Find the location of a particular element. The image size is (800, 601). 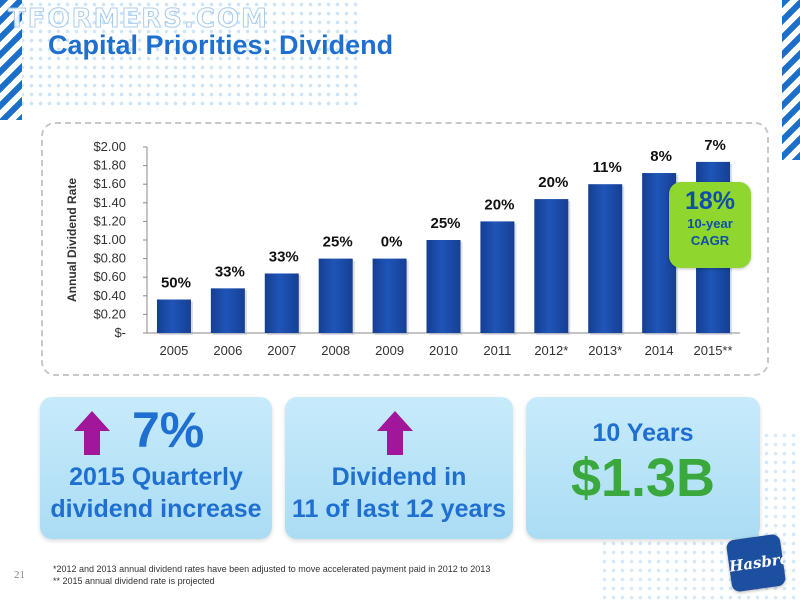

ten-year-total-panel: 10 Years $1.3B is located at coordinates (643, 468).